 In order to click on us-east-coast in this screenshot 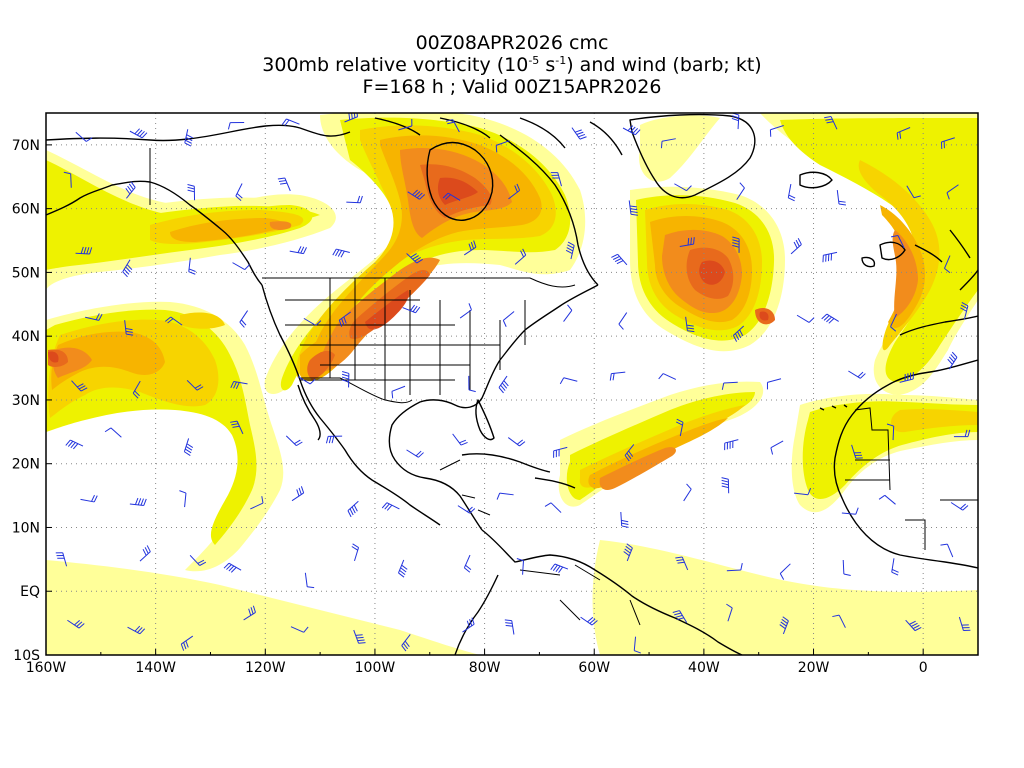, I will do `click(493, 407)`.